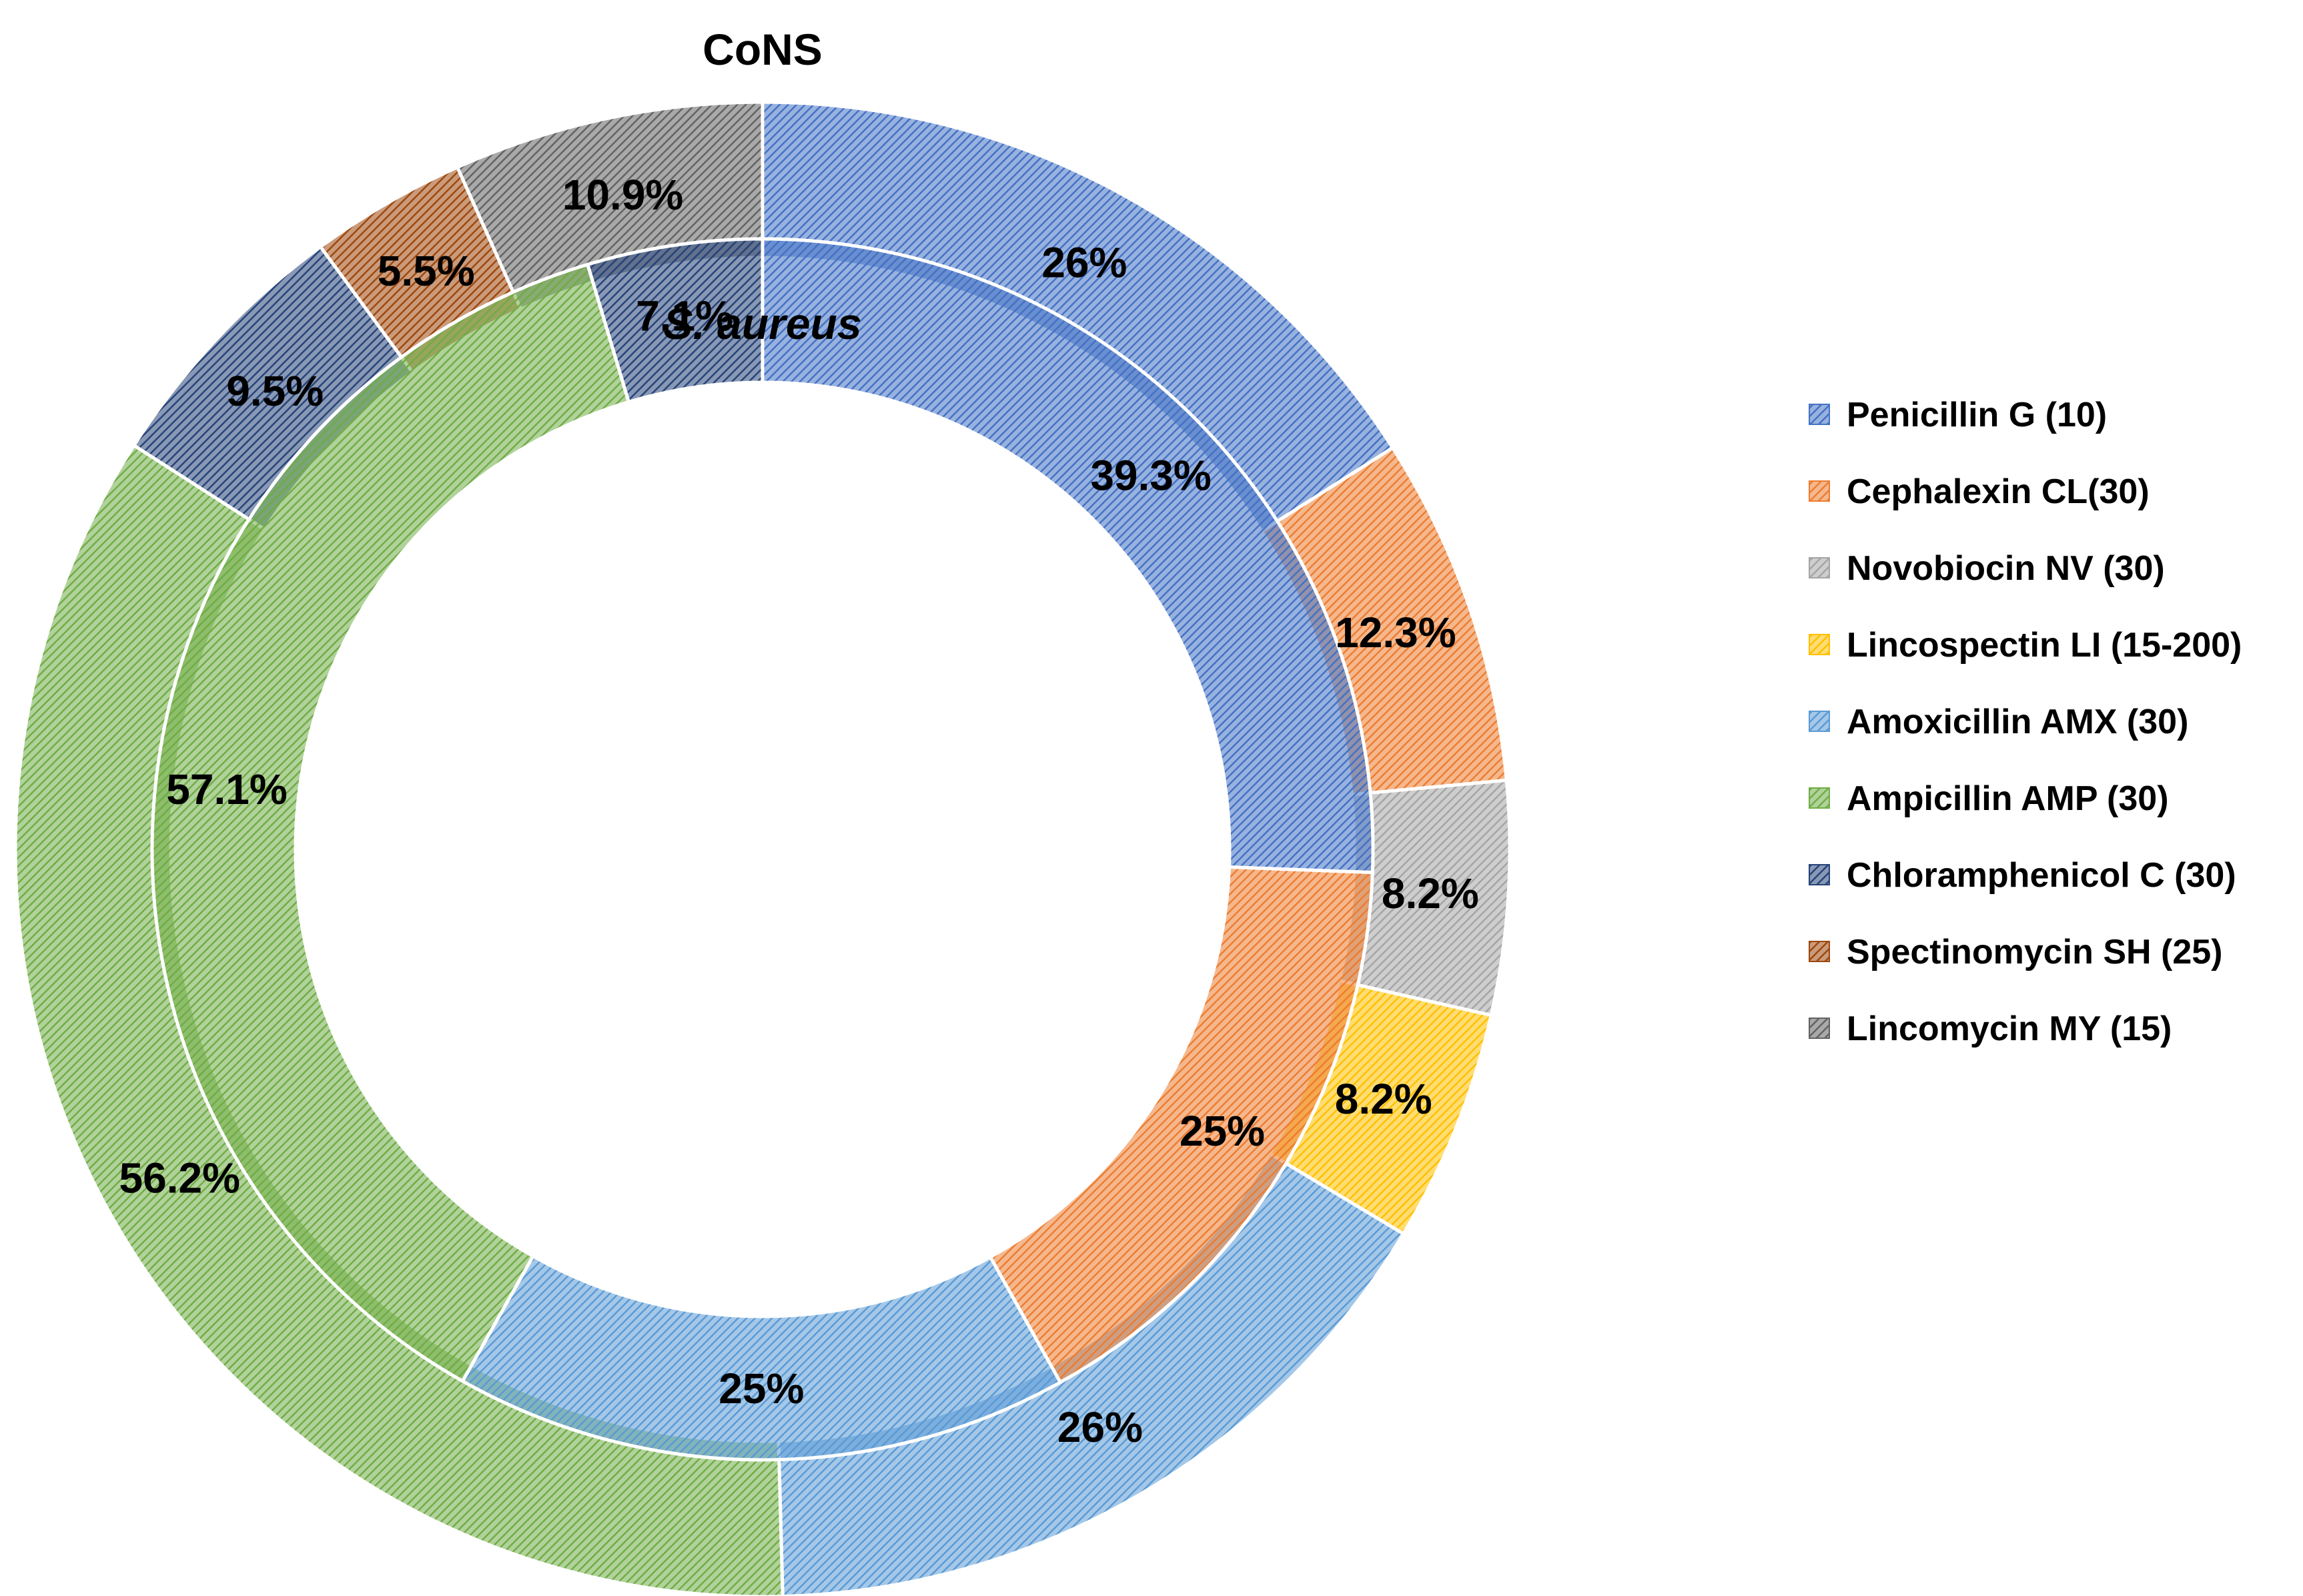  I want to click on outer-label-cephalexin-cl-30: 12.3%, so click(1395, 633).